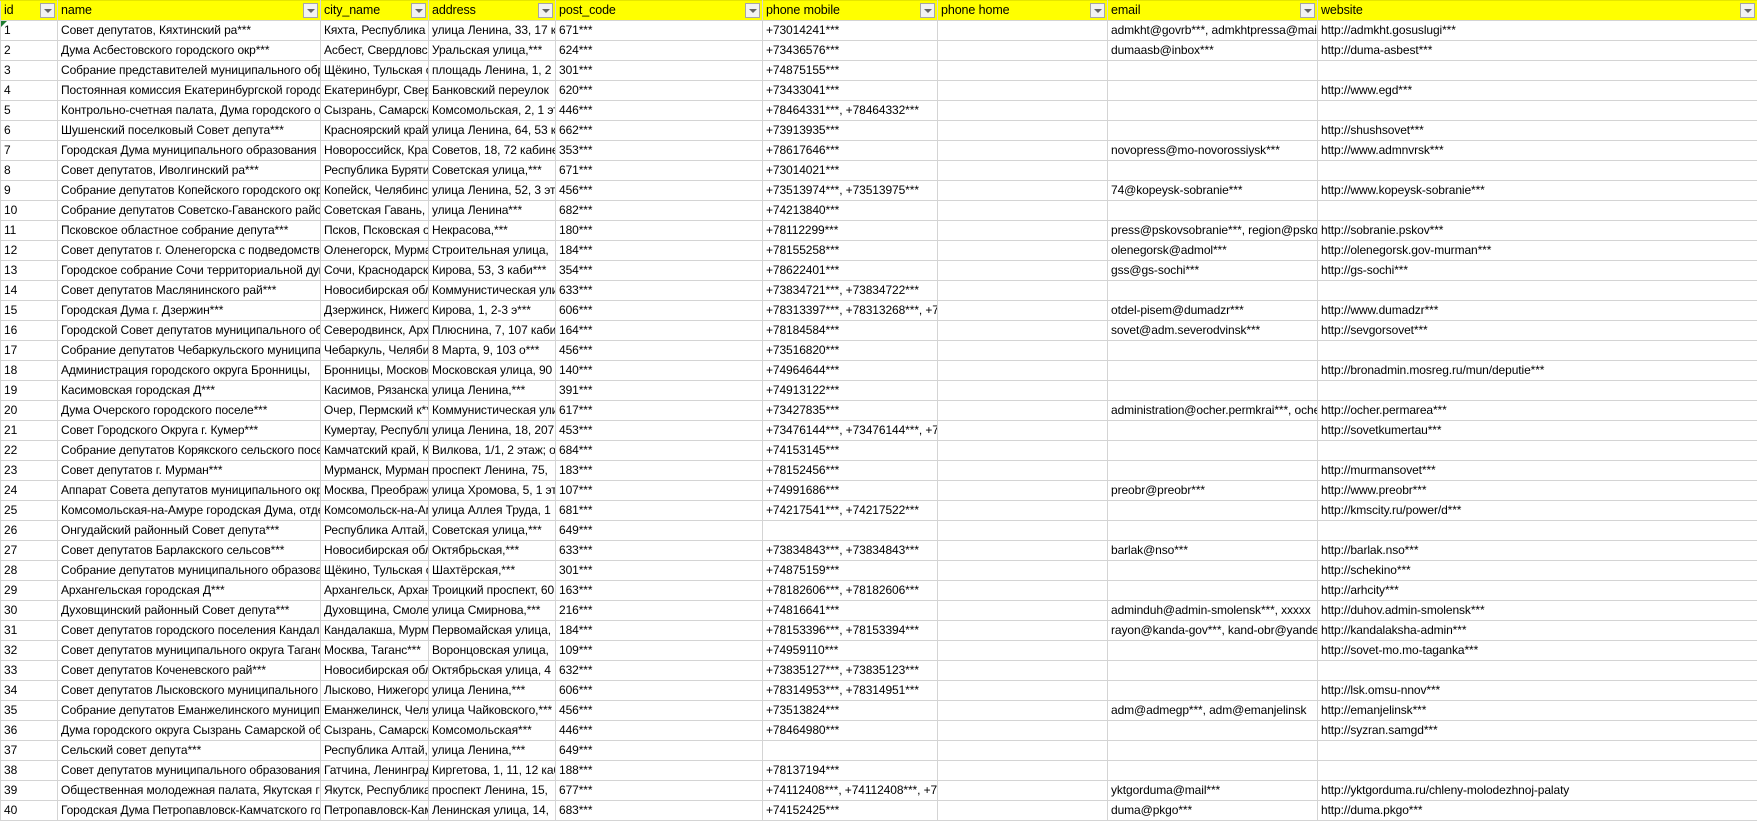 This screenshot has width=1757, height=821. Describe the element at coordinates (374, 10) in the screenshot. I see `column-header-city-name: city_name` at that location.